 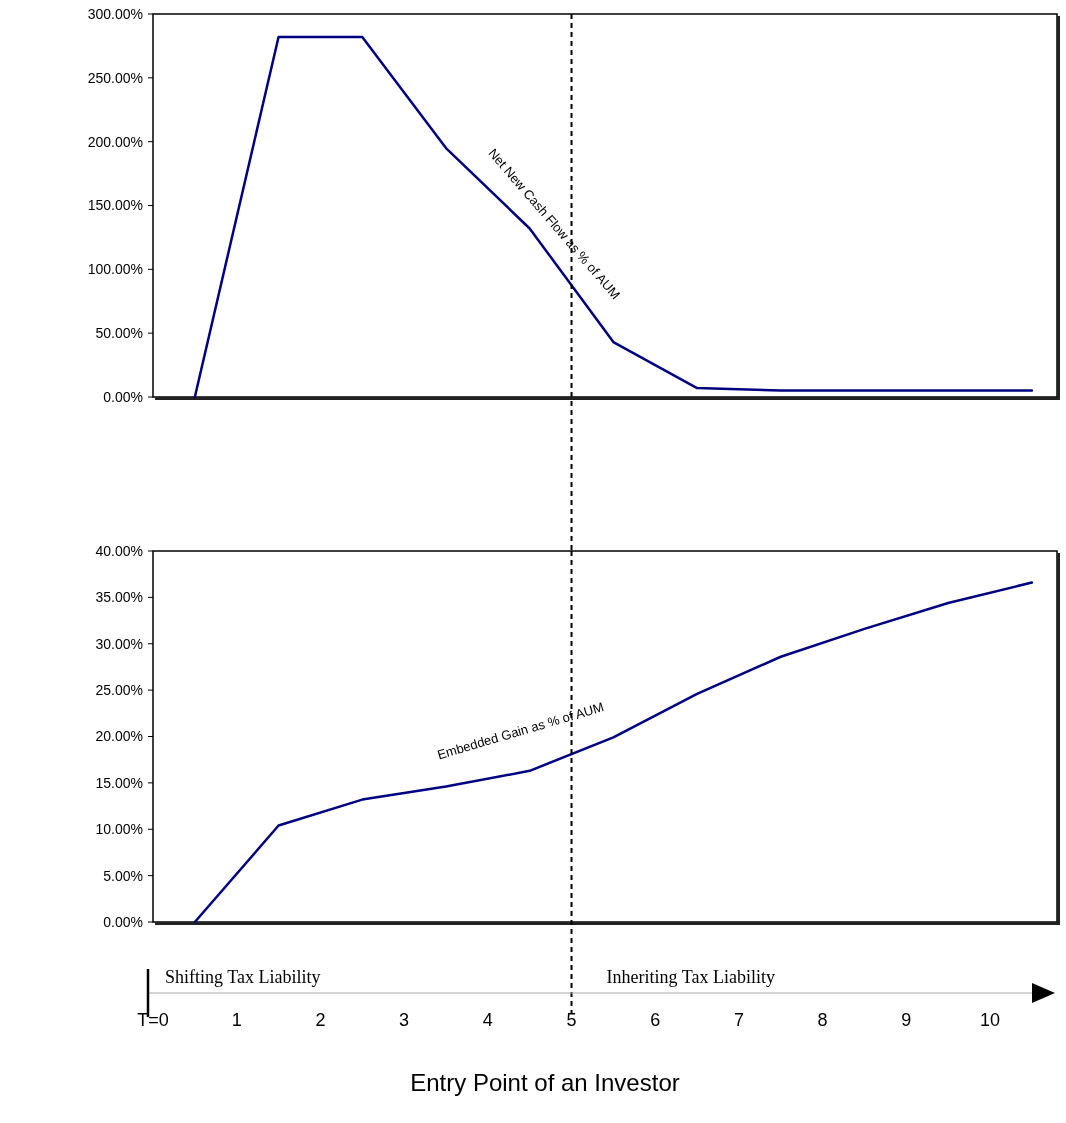 What do you see at coordinates (906, 1020) in the screenshot?
I see `x-tick-label: 9` at bounding box center [906, 1020].